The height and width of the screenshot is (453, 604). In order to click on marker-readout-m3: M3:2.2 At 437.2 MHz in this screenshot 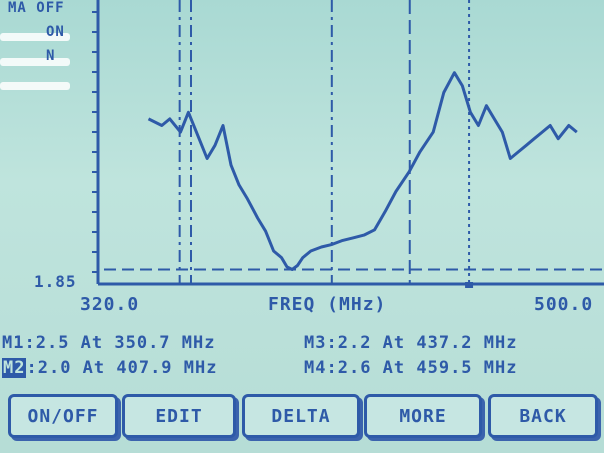, I will do `click(410, 343)`.